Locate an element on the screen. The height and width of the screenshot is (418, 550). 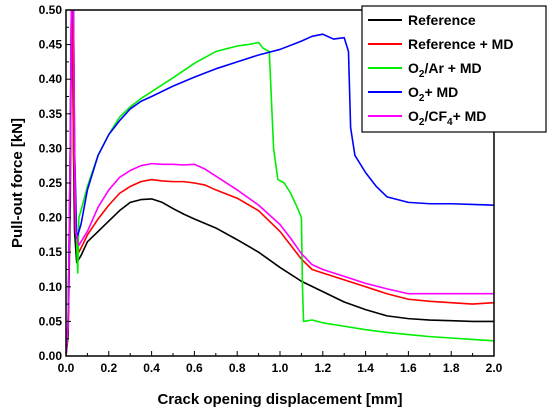
x-axis: 0.0 0.2 0.4 0.6 0.8 1.0 1.2 1.4 1.6 1.8 2.0 is located at coordinates (280, 363).